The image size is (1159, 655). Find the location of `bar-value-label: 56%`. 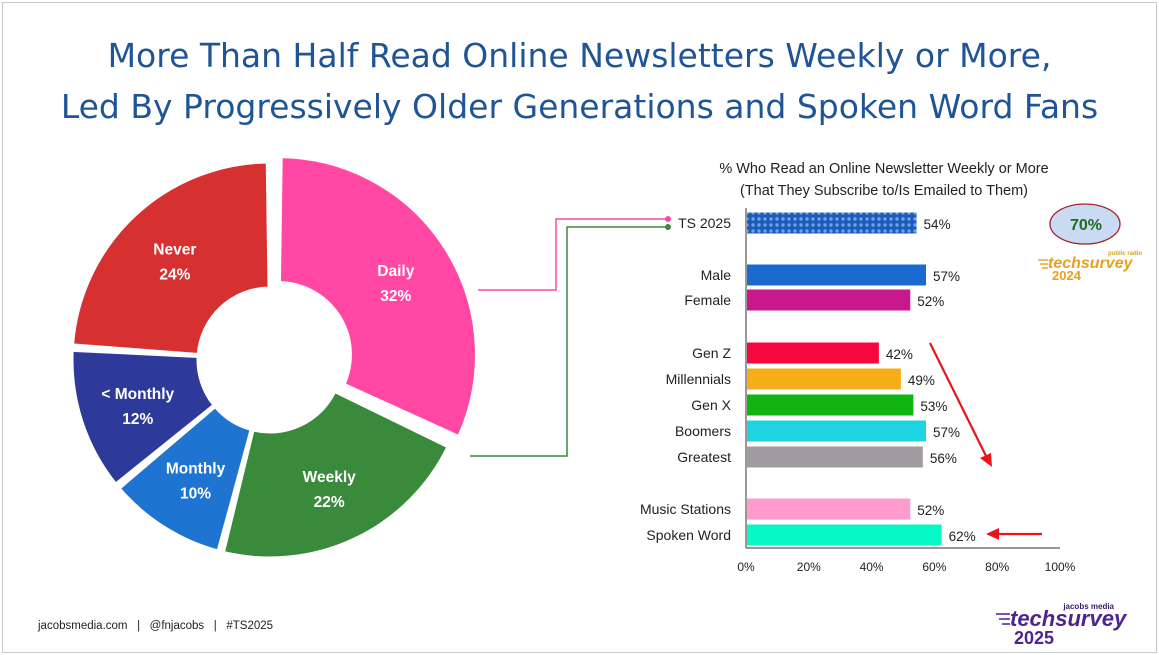

bar-value-label: 56% is located at coordinates (943, 458).